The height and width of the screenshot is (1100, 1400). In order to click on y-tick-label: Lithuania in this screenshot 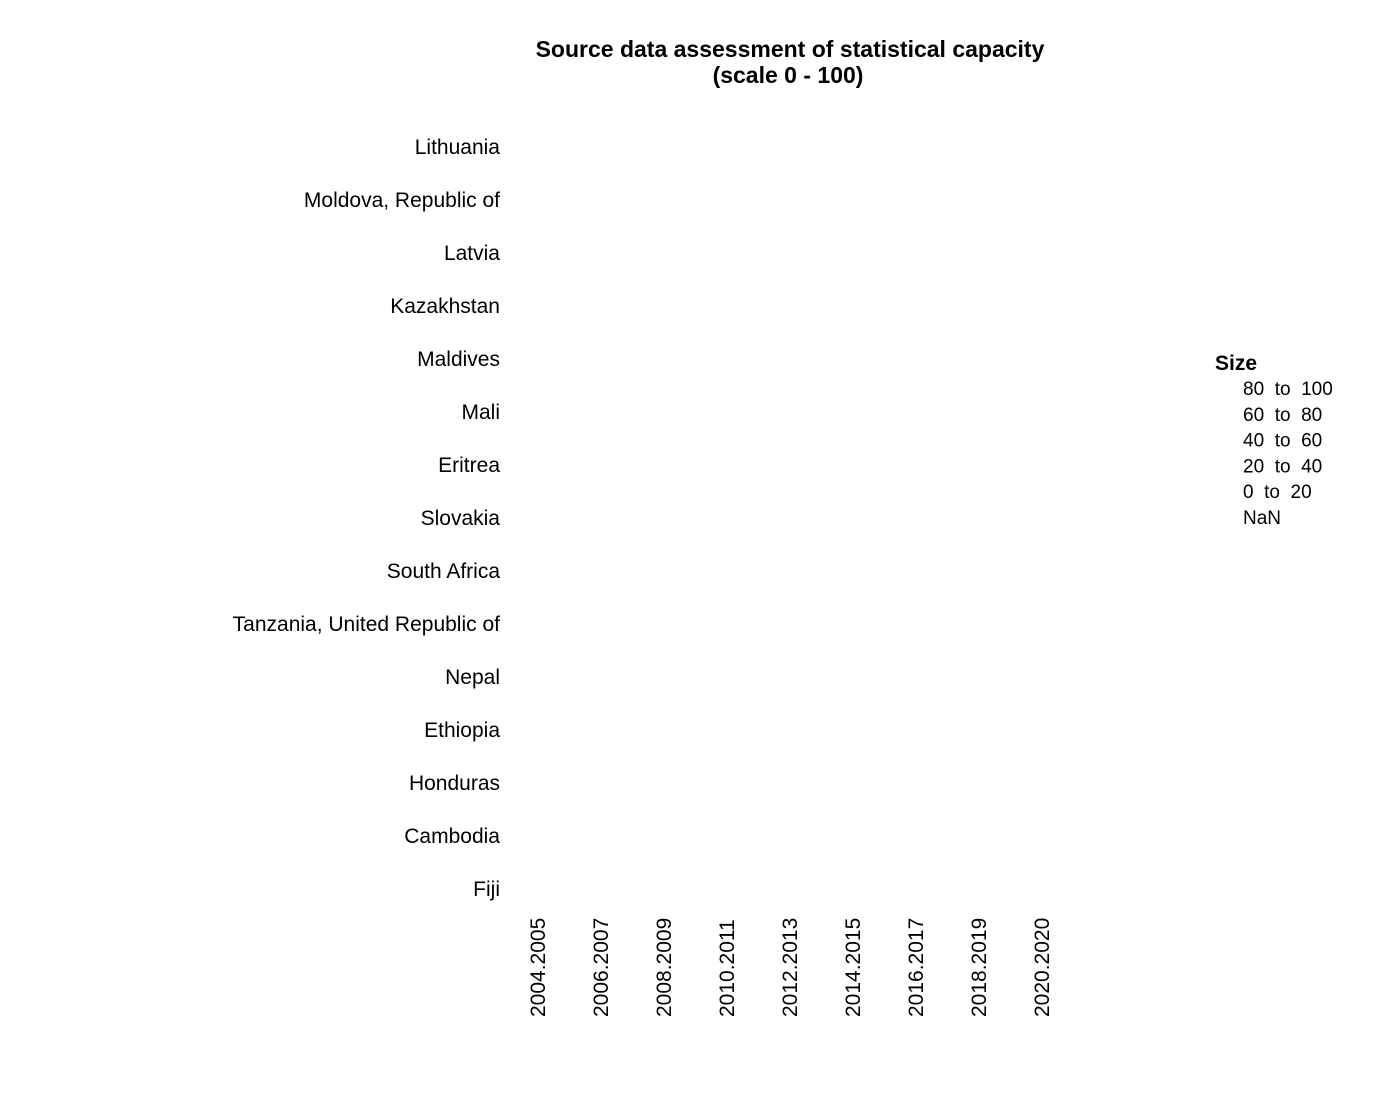, I will do `click(458, 147)`.